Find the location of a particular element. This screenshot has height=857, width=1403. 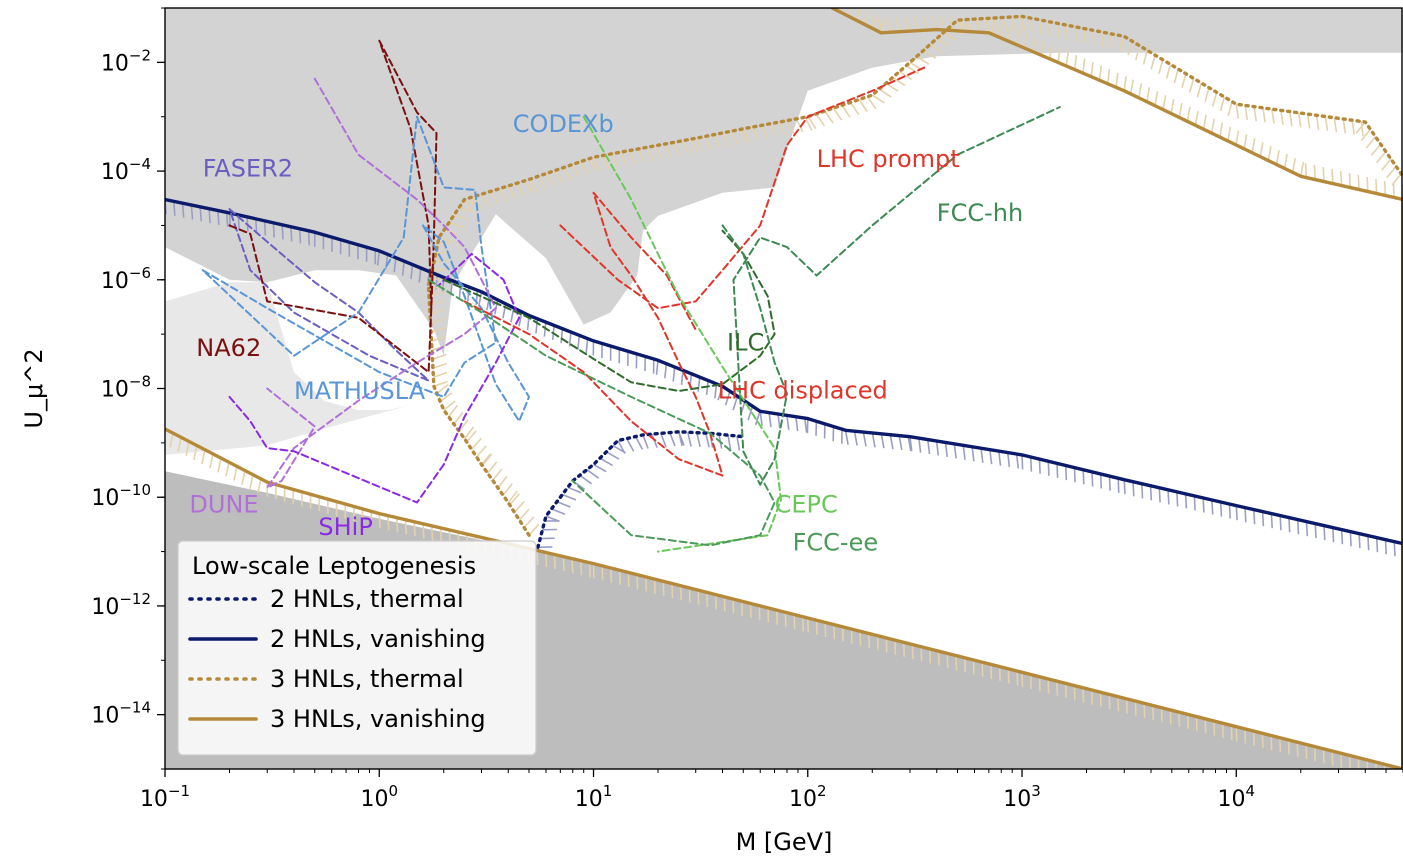

label-mathusla: MATHUSLA is located at coordinates (360, 391).